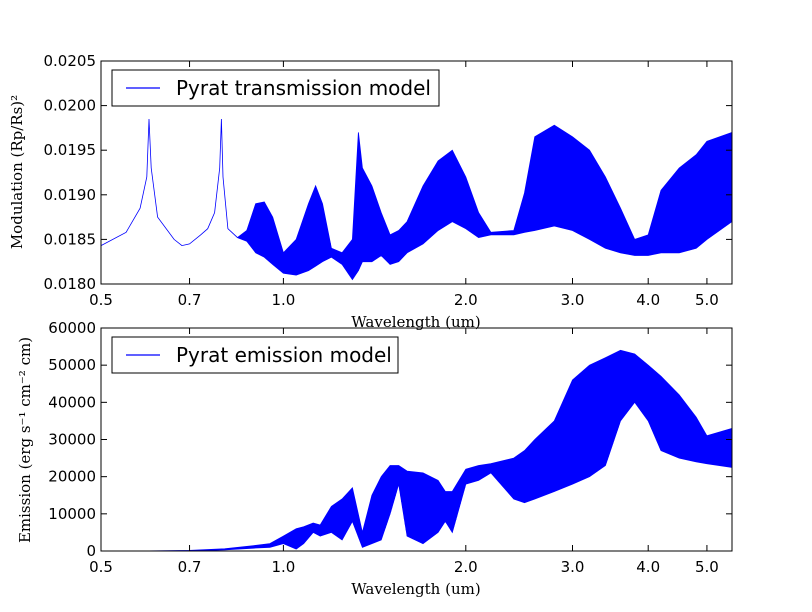 Image resolution: width=812 pixels, height=612 pixels. What do you see at coordinates (72, 365) in the screenshot?
I see `y-tick-label: 50000` at bounding box center [72, 365].